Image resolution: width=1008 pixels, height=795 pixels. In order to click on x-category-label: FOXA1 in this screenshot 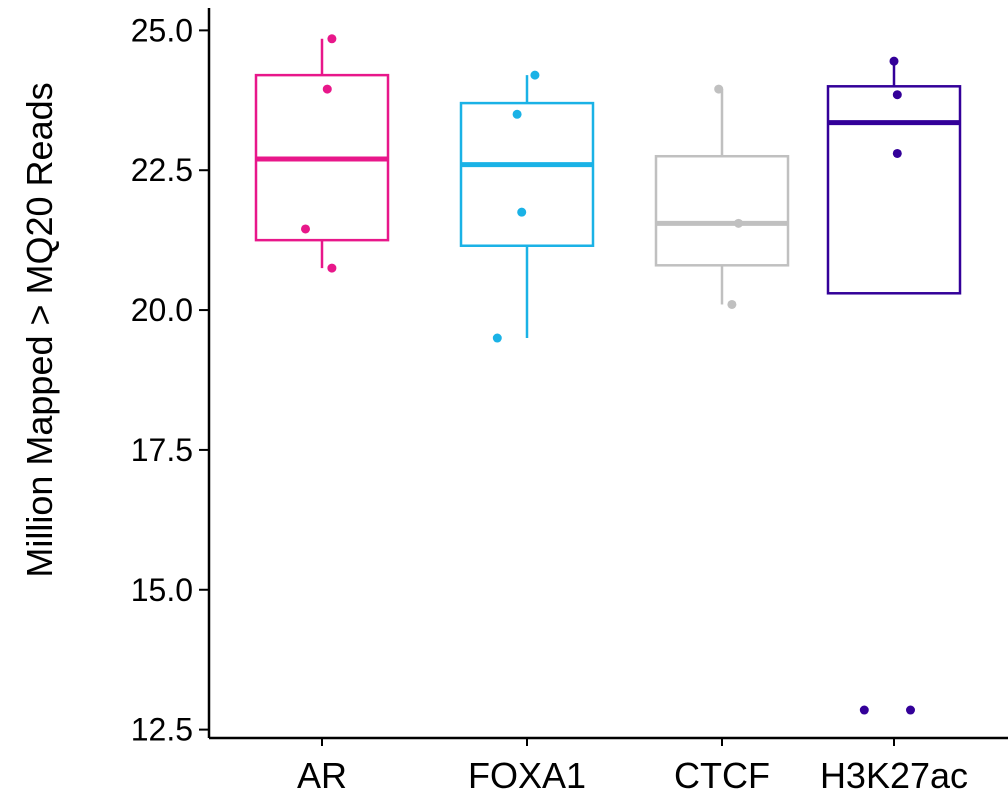, I will do `click(527, 775)`.